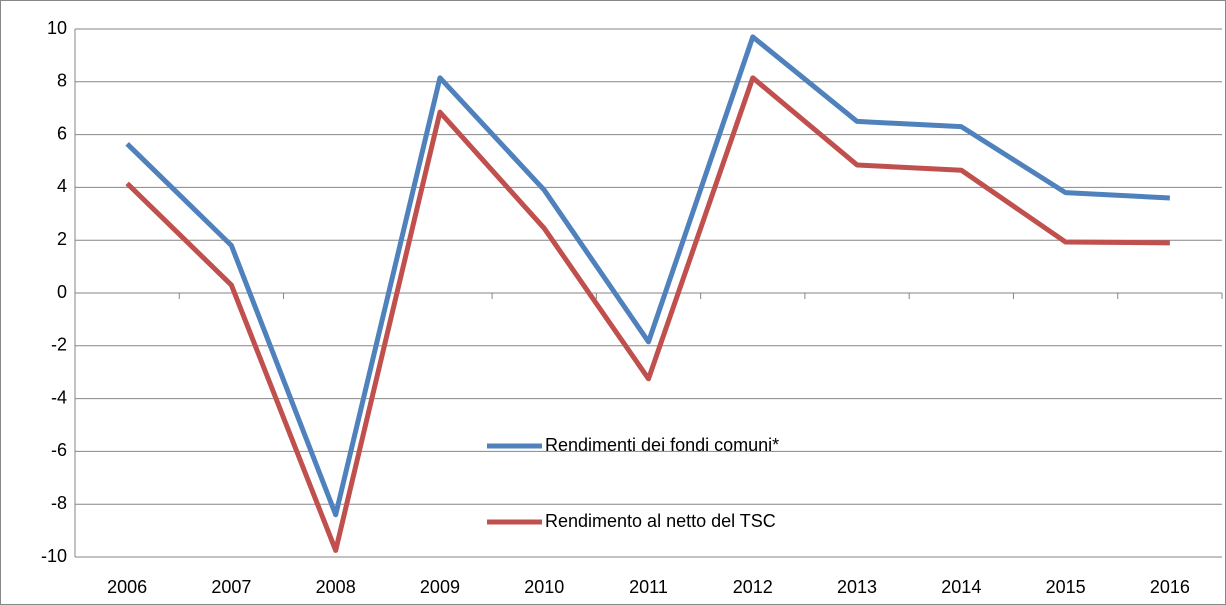  Describe the element at coordinates (662, 445) in the screenshot. I see `legend-label: Rendimenti dei fondi comuni*` at that location.